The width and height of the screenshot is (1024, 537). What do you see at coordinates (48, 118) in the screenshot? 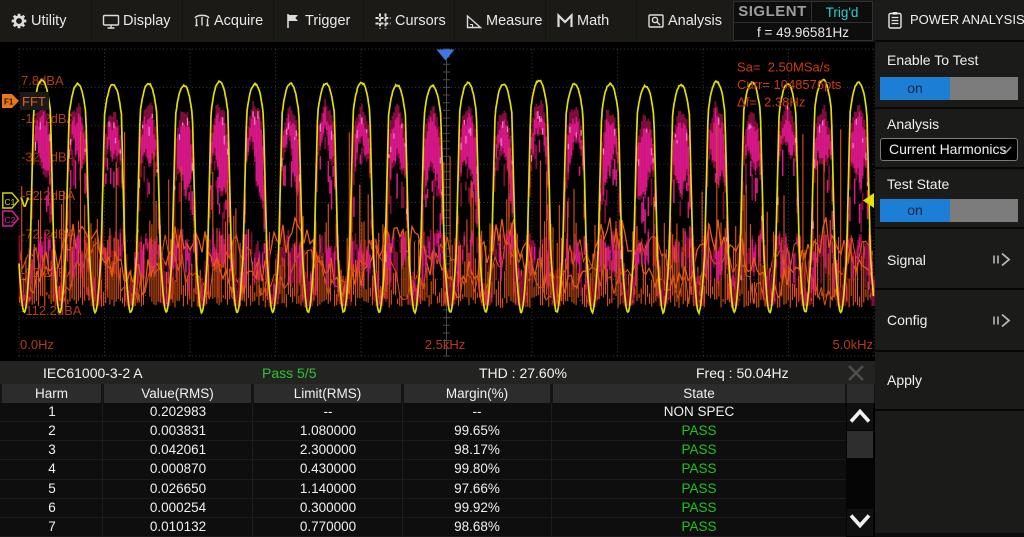
I see `svg-text: -12.2dBA` at bounding box center [48, 118].